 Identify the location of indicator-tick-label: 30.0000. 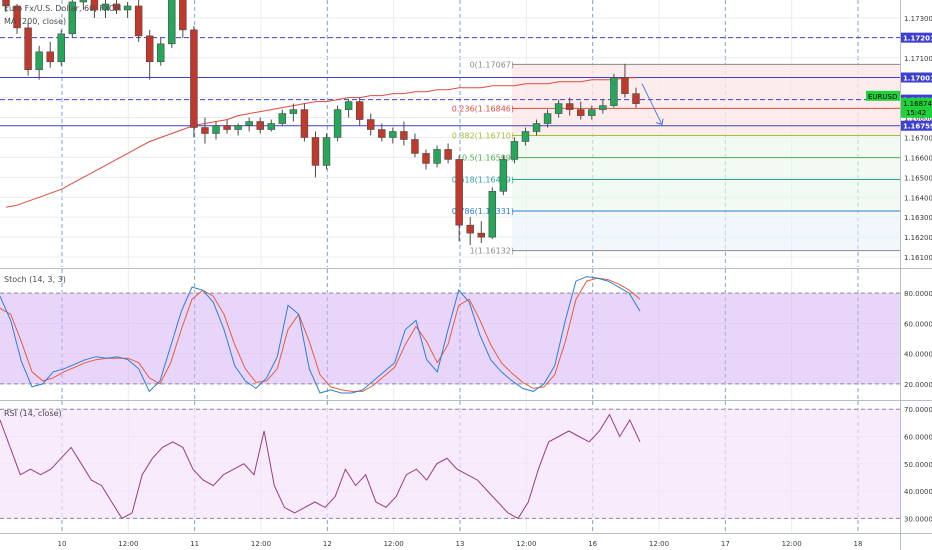
(918, 519).